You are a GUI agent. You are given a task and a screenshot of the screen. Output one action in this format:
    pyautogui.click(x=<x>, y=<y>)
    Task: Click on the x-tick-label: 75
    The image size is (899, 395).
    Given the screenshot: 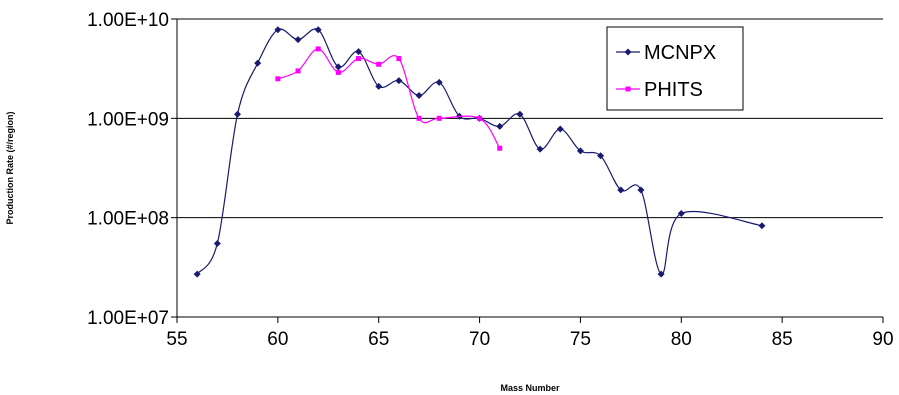 What is the action you would take?
    pyautogui.click(x=580, y=339)
    